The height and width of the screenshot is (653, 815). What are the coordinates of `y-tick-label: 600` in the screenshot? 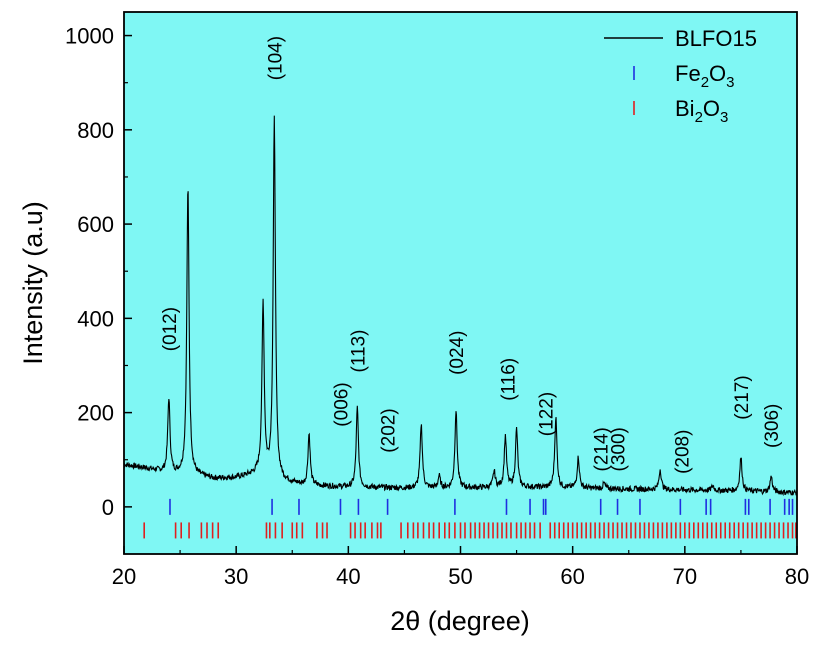 It's located at (95, 224).